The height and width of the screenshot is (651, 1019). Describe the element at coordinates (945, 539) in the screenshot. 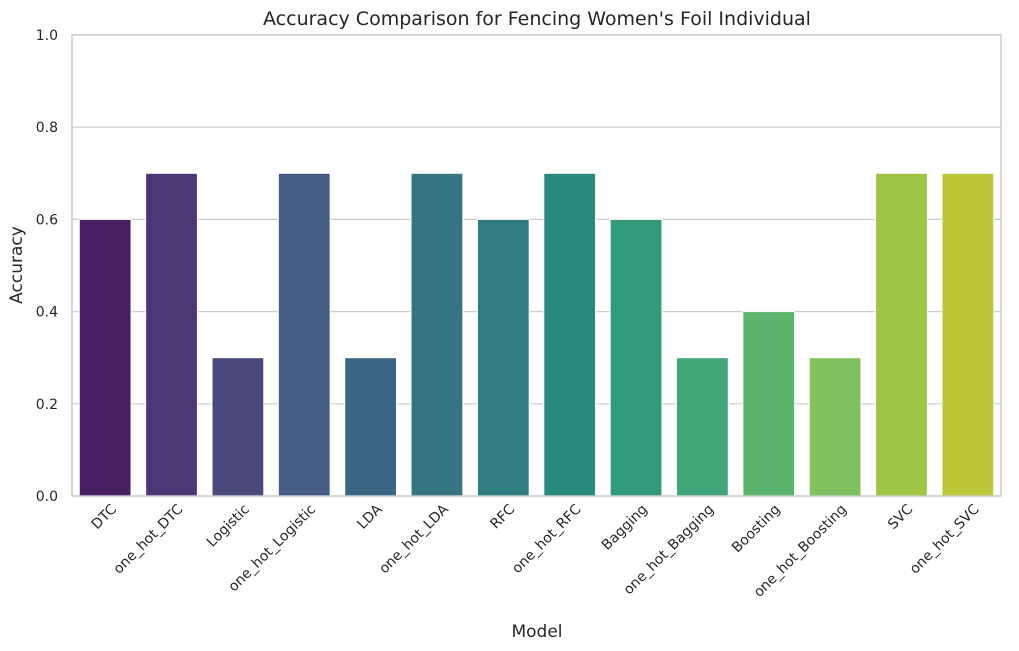

I see `x-tick-label: one_hot_SVC` at that location.